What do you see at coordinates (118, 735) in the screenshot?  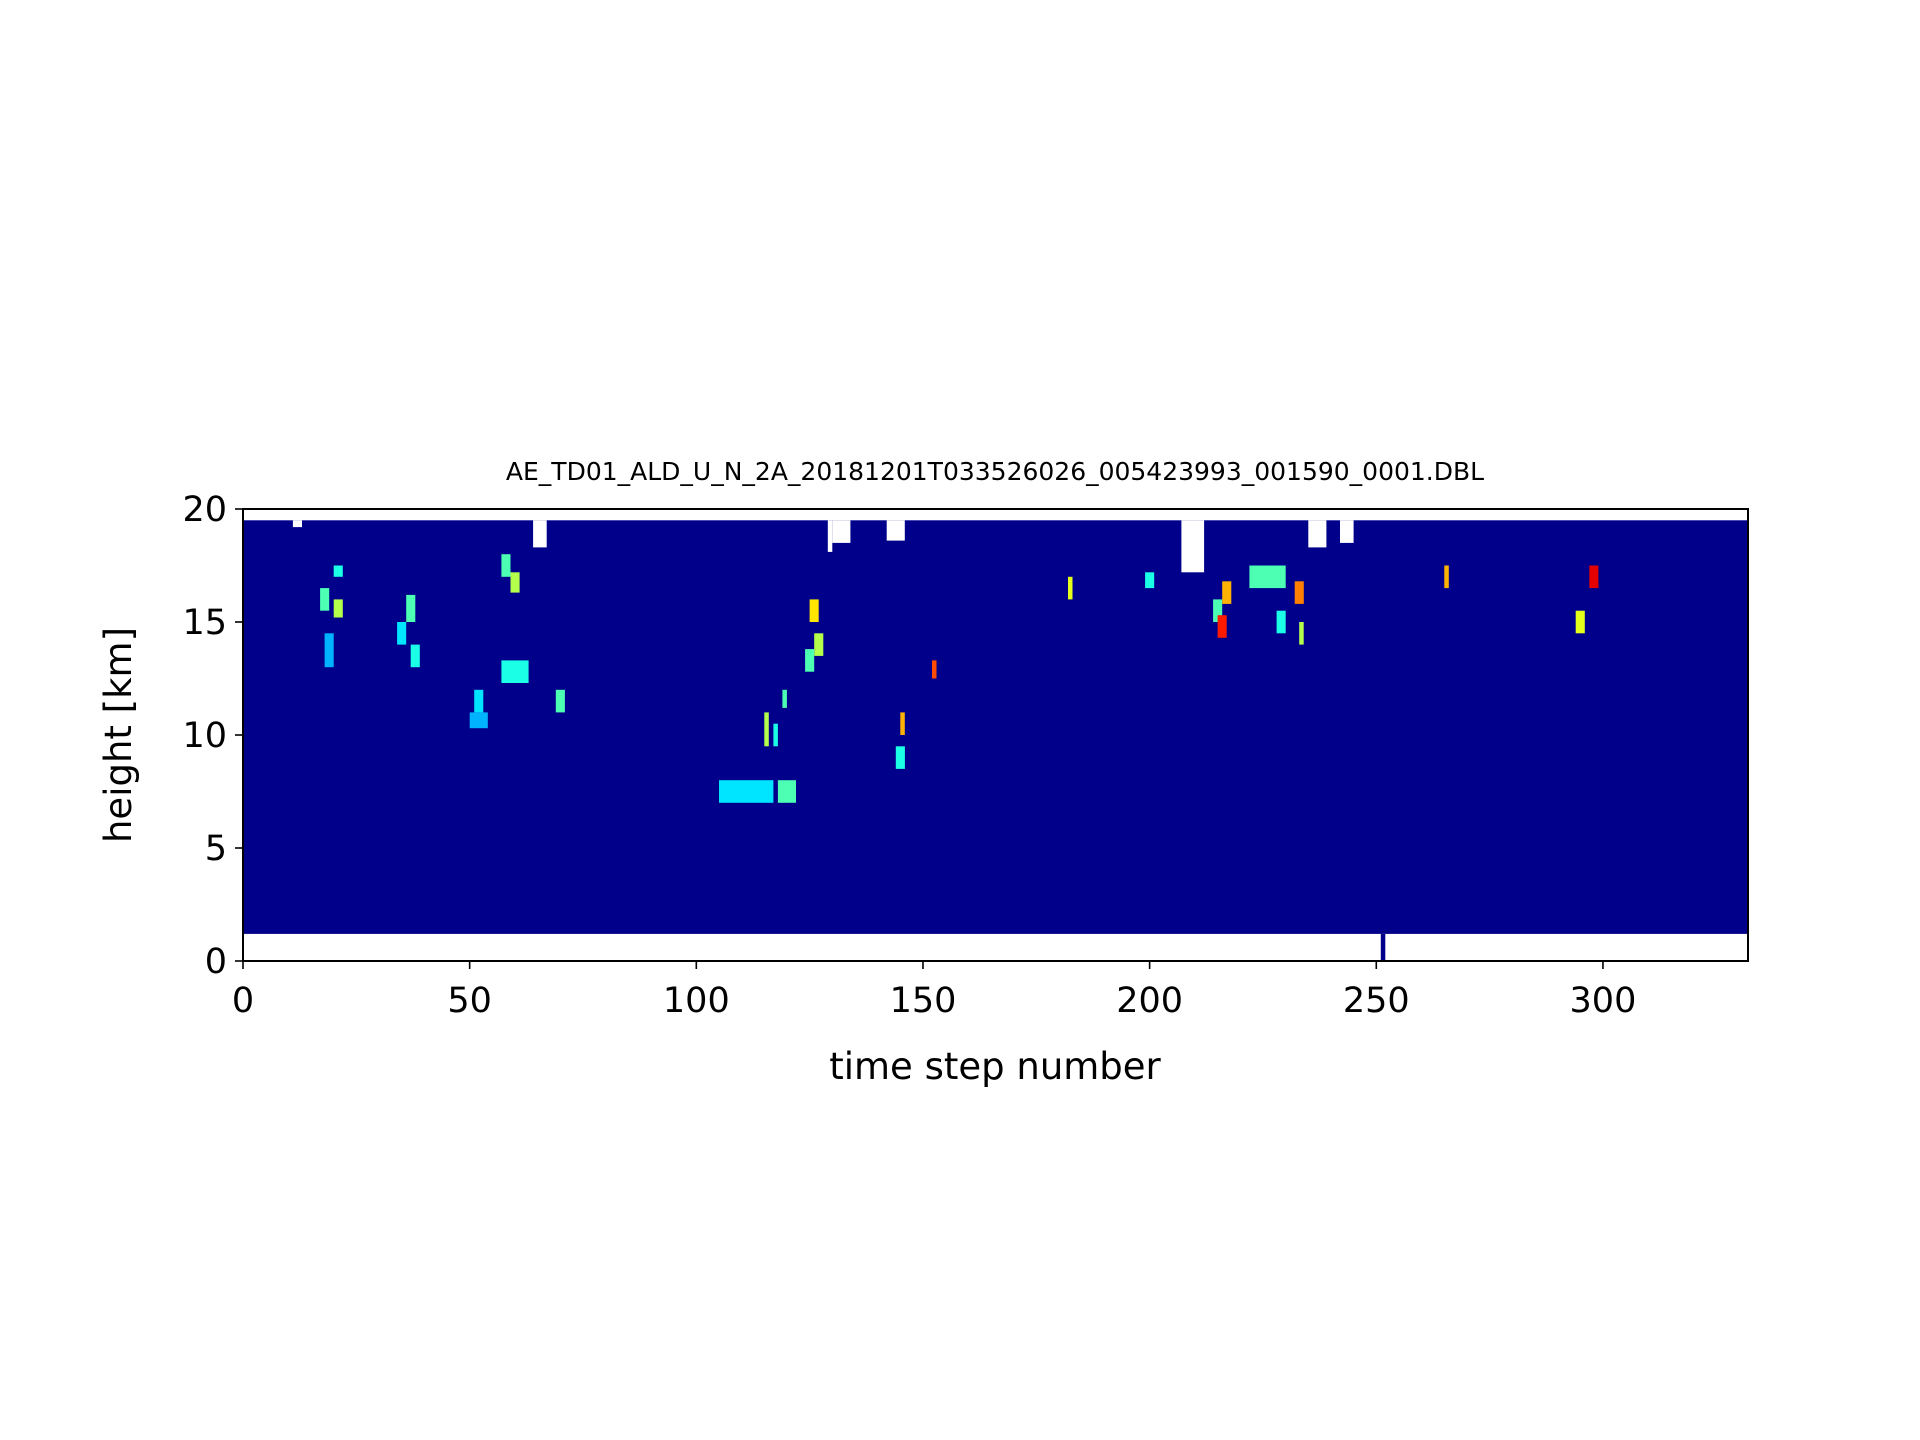 I see `y-axis-label: height [km]` at bounding box center [118, 735].